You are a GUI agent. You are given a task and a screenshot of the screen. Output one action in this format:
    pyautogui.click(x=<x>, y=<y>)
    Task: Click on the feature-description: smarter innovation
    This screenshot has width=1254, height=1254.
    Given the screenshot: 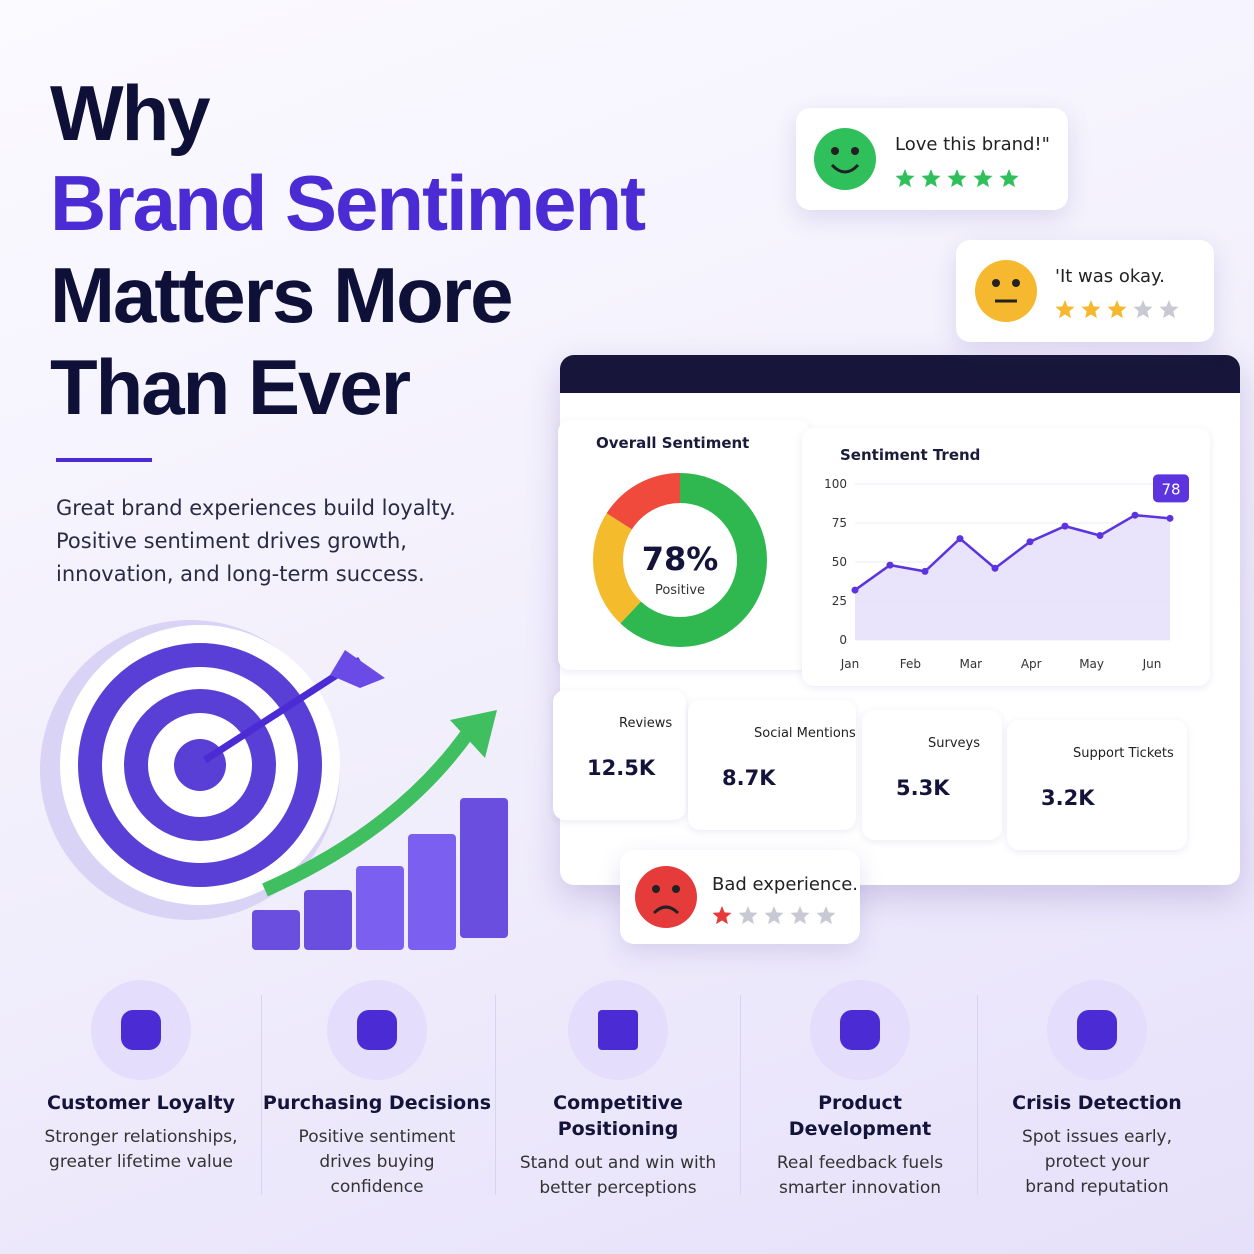 What is the action you would take?
    pyautogui.click(x=860, y=1188)
    